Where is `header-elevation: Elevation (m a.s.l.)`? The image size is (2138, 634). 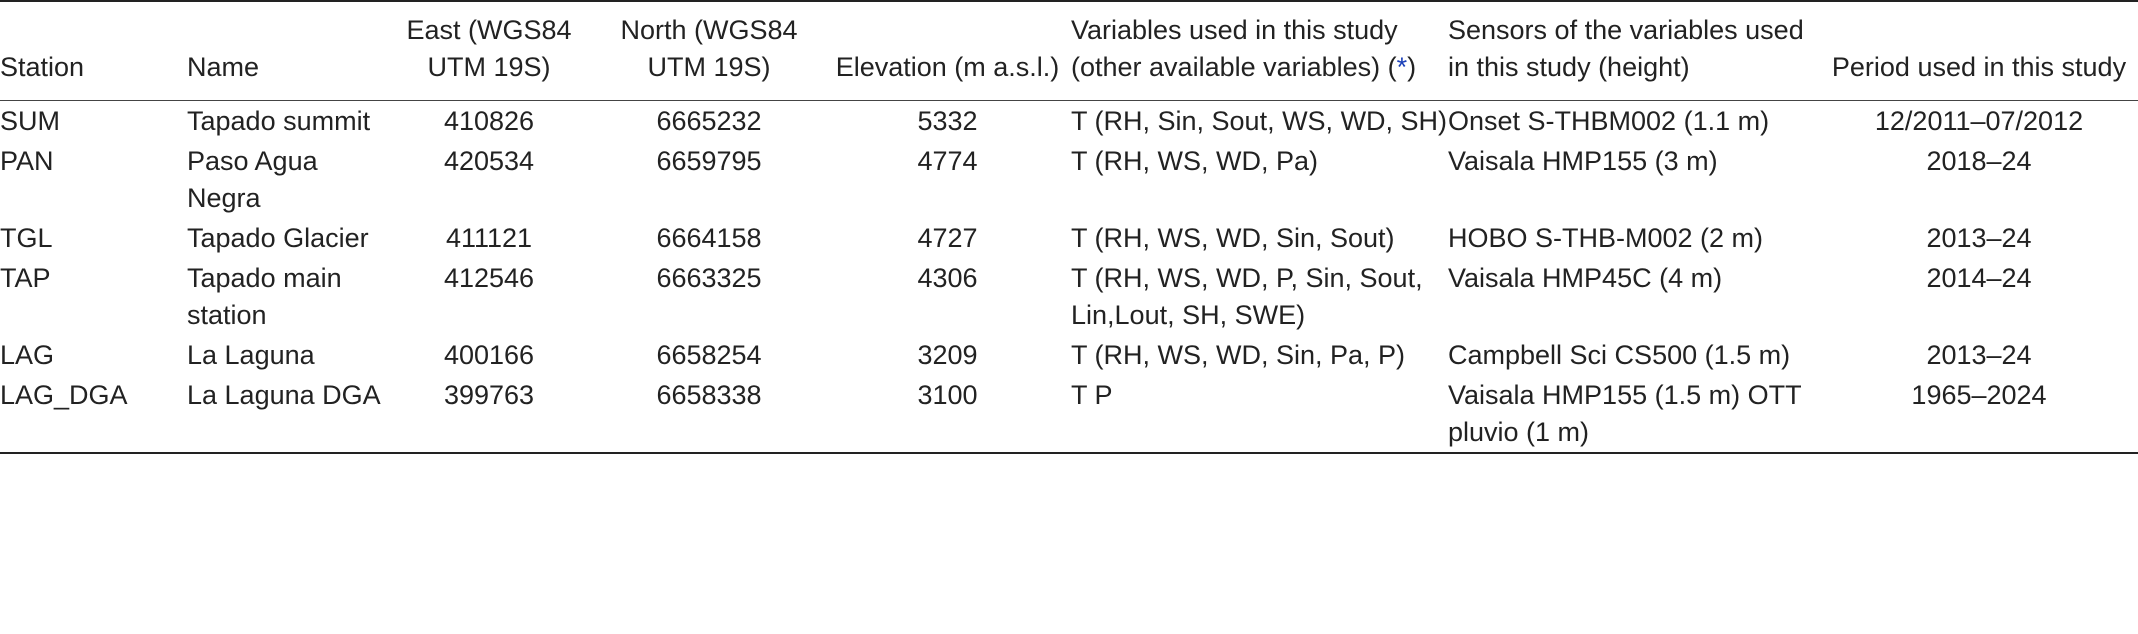
header-elevation: Elevation (m a.s.l.) is located at coordinates (947, 67).